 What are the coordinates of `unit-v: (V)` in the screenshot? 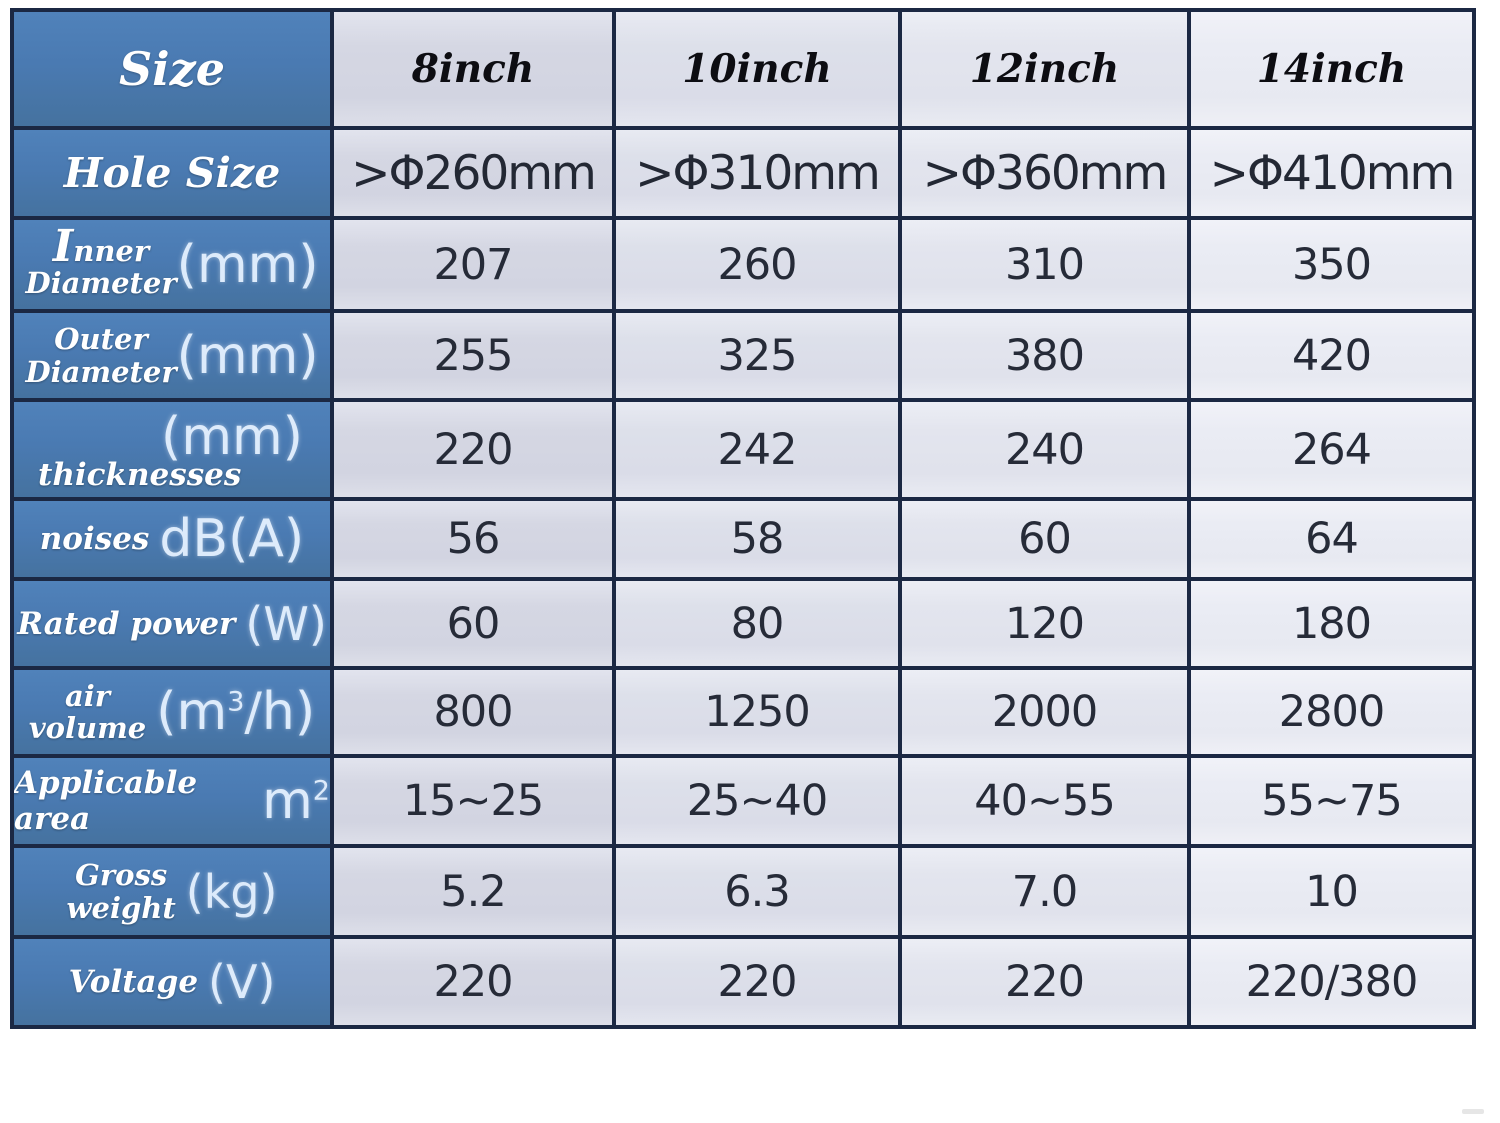 It's located at (242, 982).